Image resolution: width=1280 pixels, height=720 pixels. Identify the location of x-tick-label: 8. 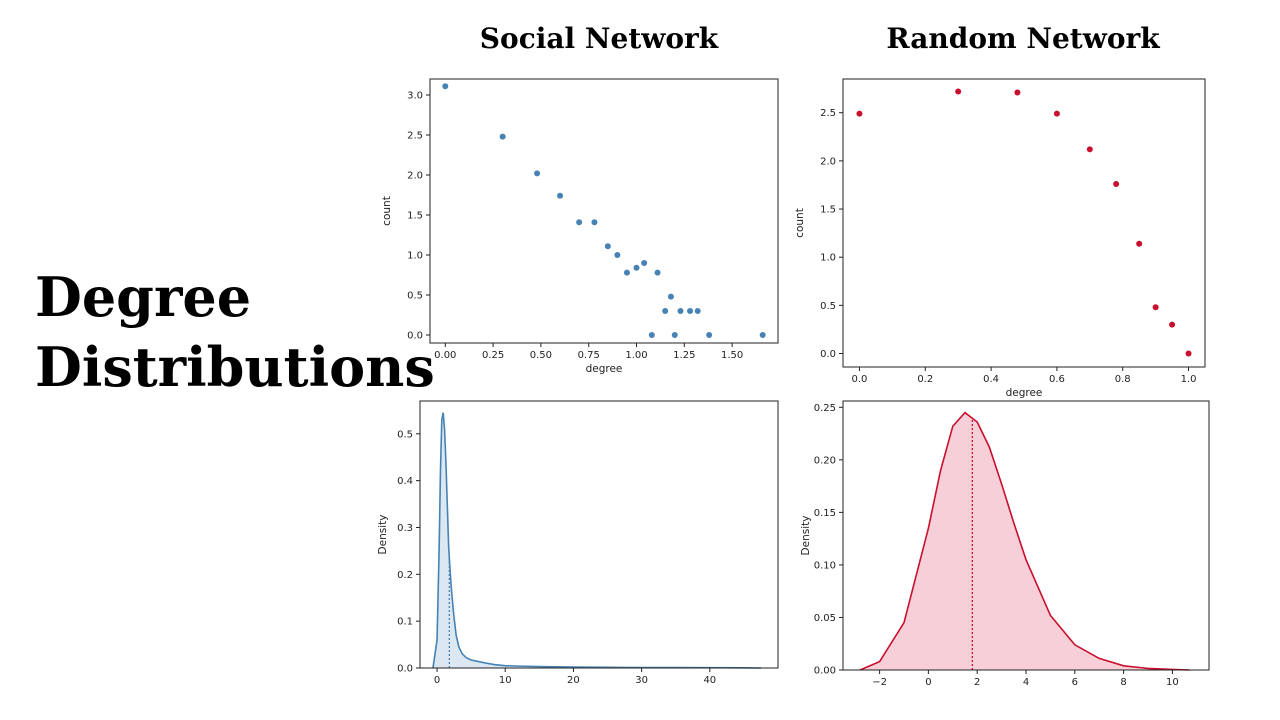
(1123, 682).